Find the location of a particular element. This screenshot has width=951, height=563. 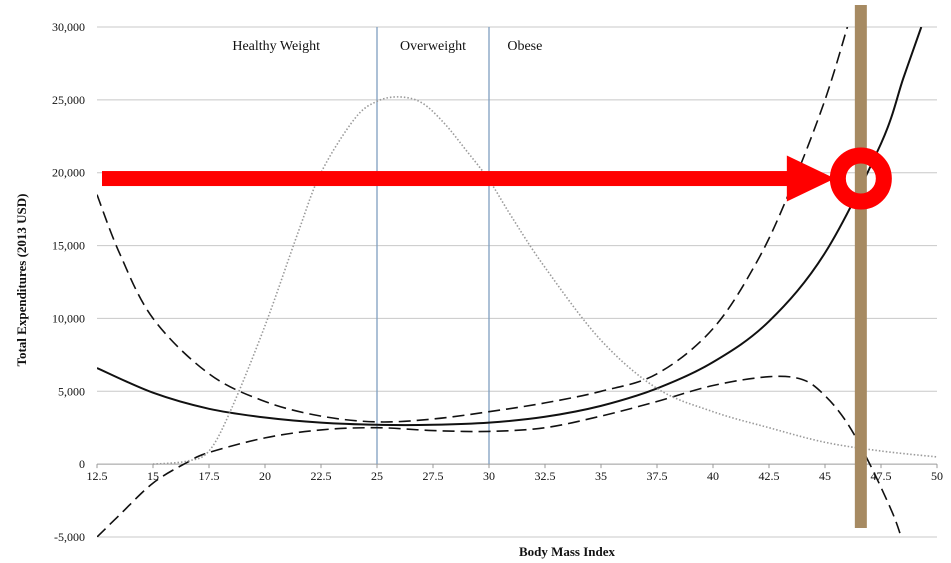

y-tick-label: -5,000 is located at coordinates (69, 537).